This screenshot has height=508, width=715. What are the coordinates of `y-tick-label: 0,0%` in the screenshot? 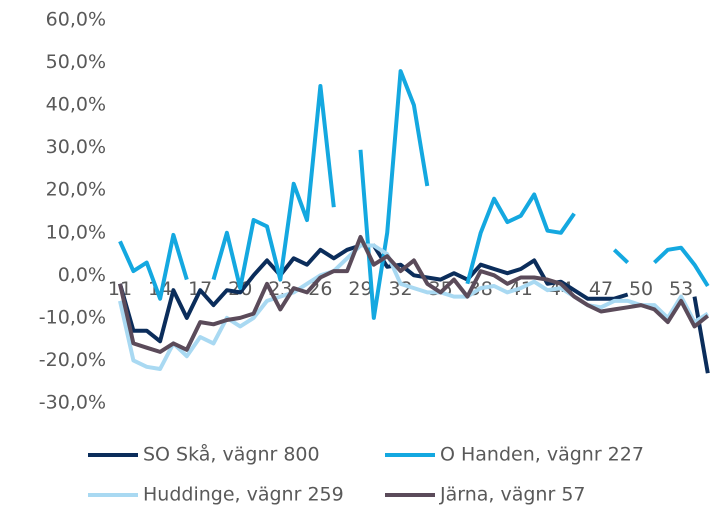 It's located at (82, 275).